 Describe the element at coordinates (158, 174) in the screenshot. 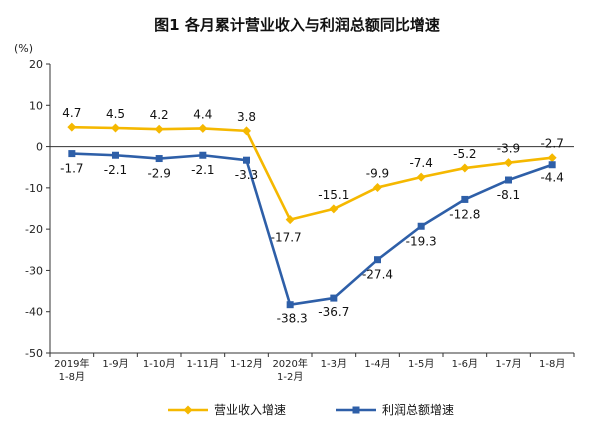

I see `data-label: -2.9` at that location.